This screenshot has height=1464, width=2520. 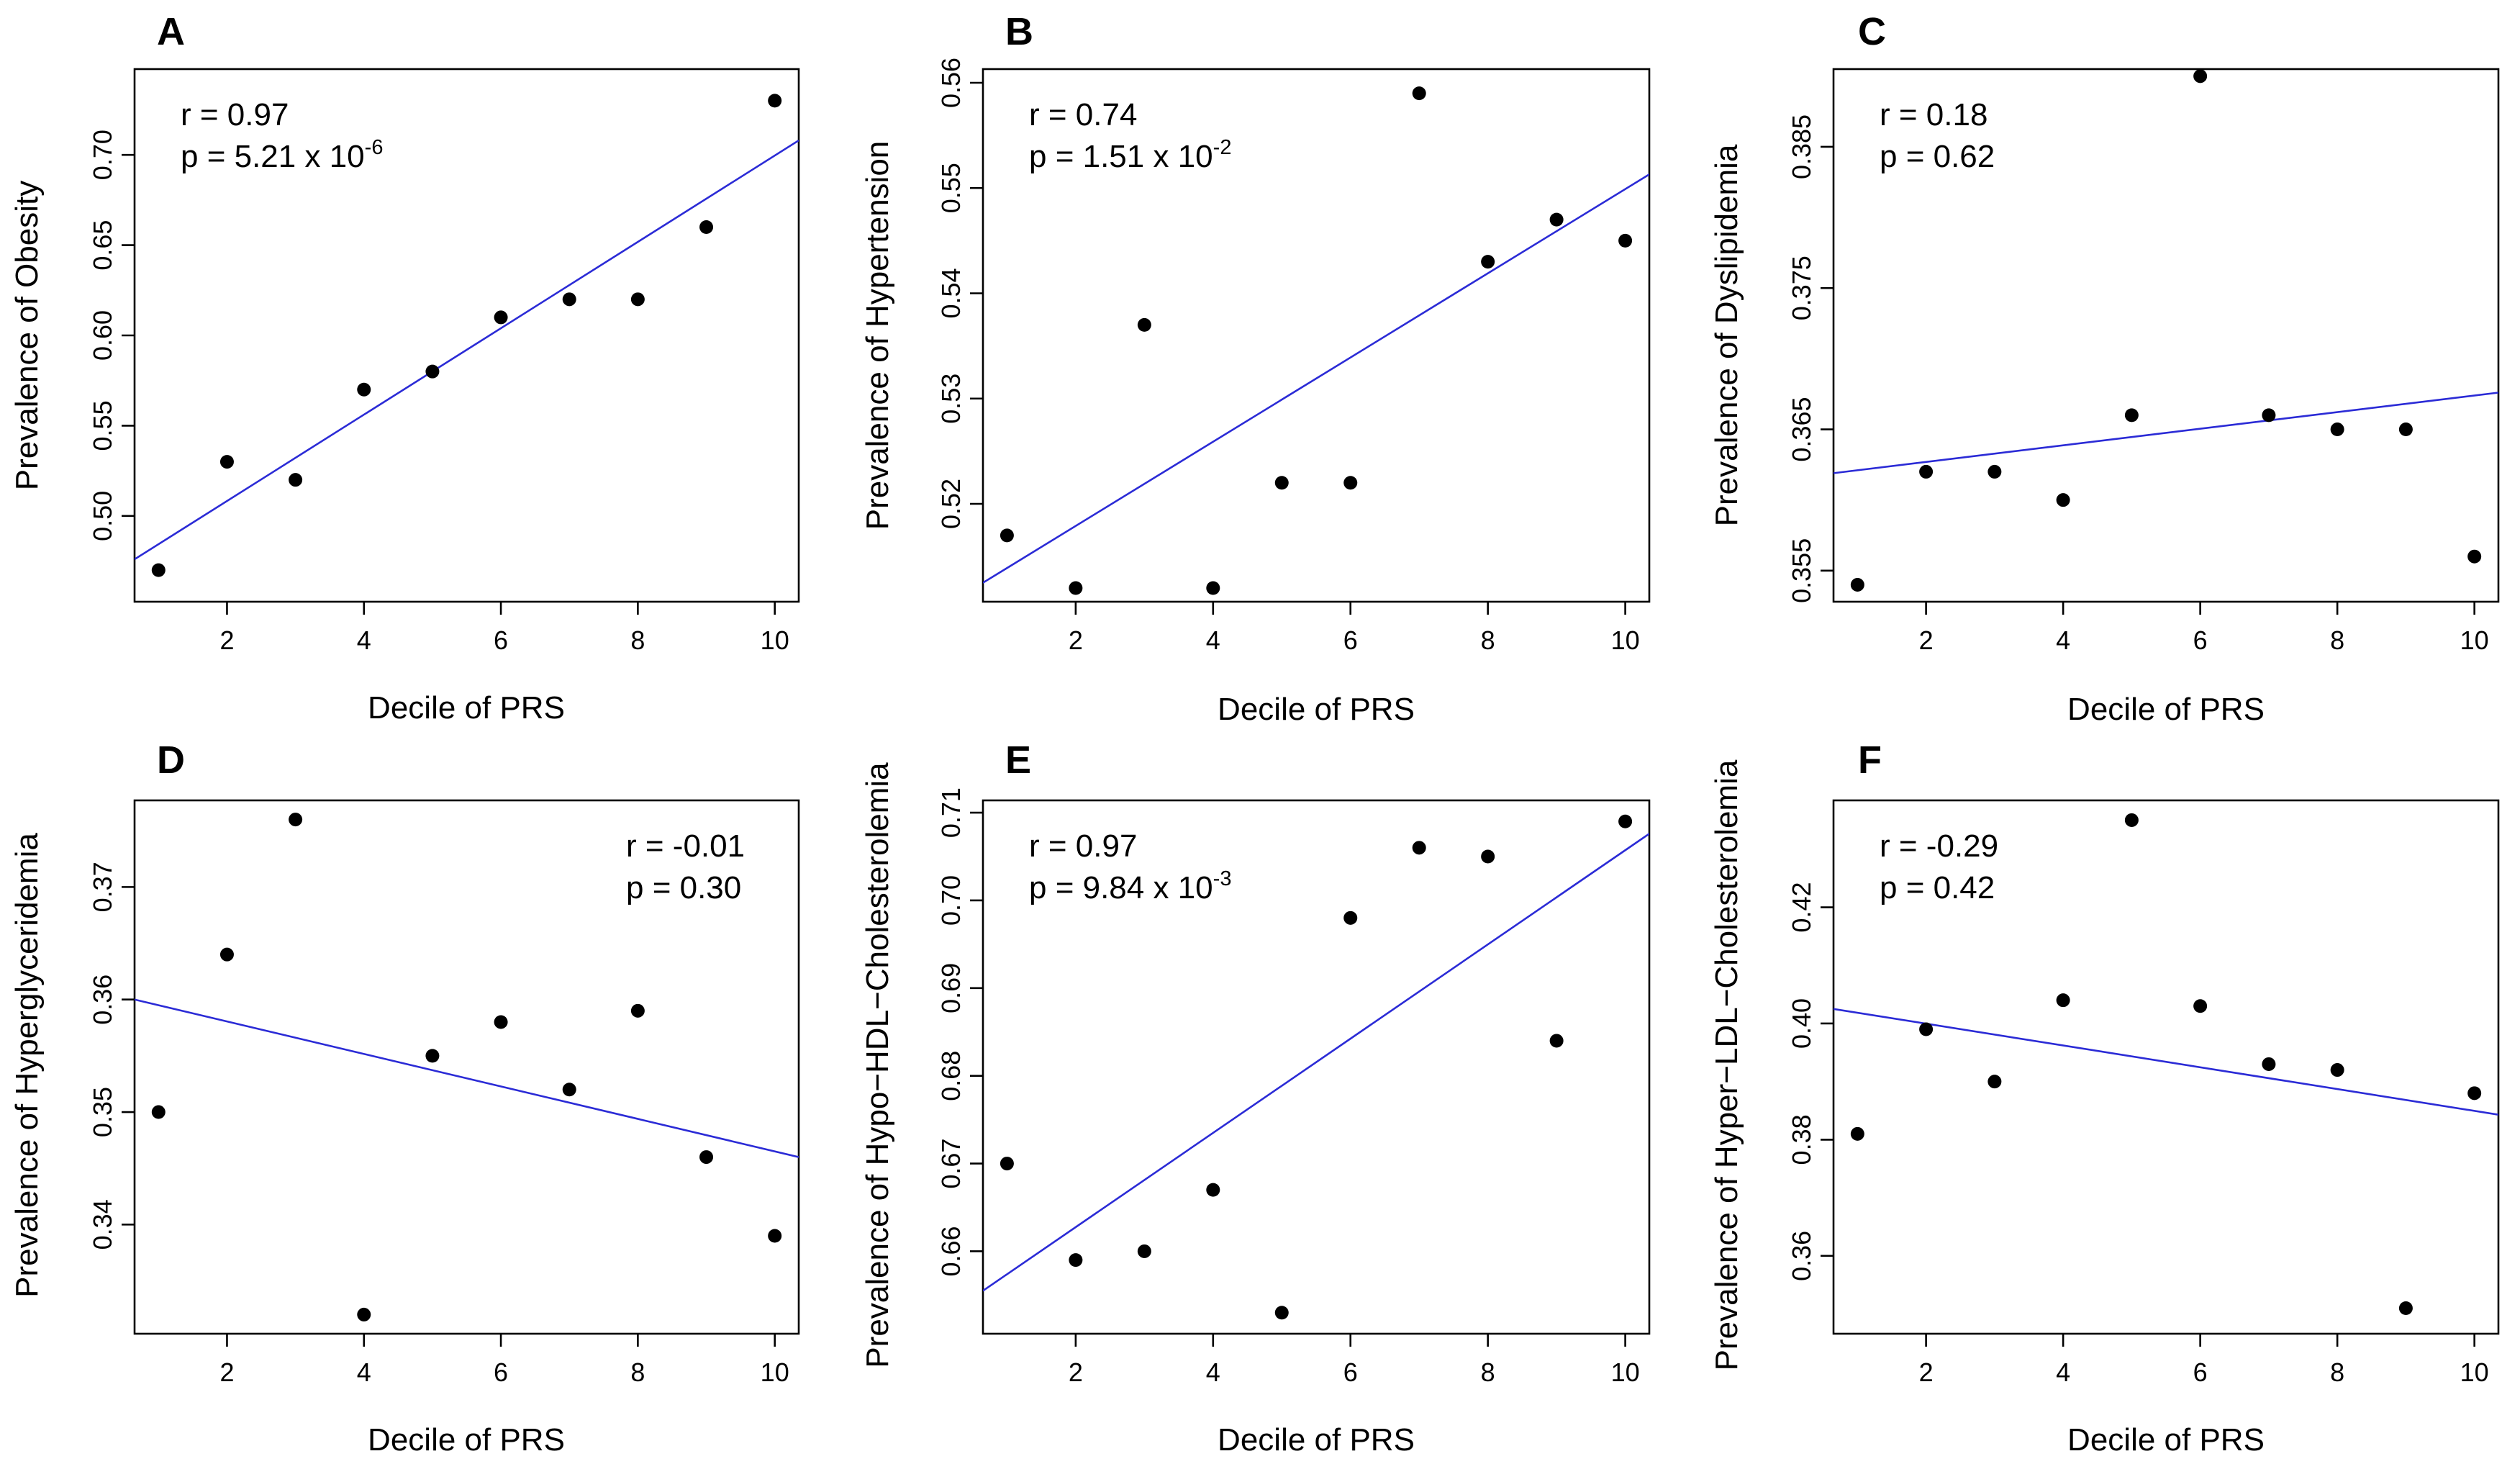 I want to click on correlation-r: r = -0.01, so click(x=685, y=846).